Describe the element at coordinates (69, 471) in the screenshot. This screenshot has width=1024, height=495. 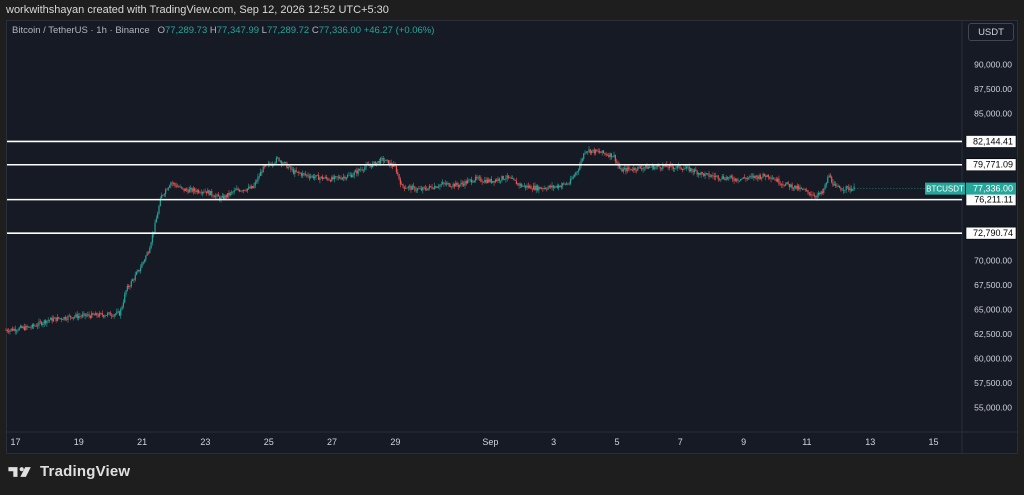
I see `brand: TradingView` at that location.